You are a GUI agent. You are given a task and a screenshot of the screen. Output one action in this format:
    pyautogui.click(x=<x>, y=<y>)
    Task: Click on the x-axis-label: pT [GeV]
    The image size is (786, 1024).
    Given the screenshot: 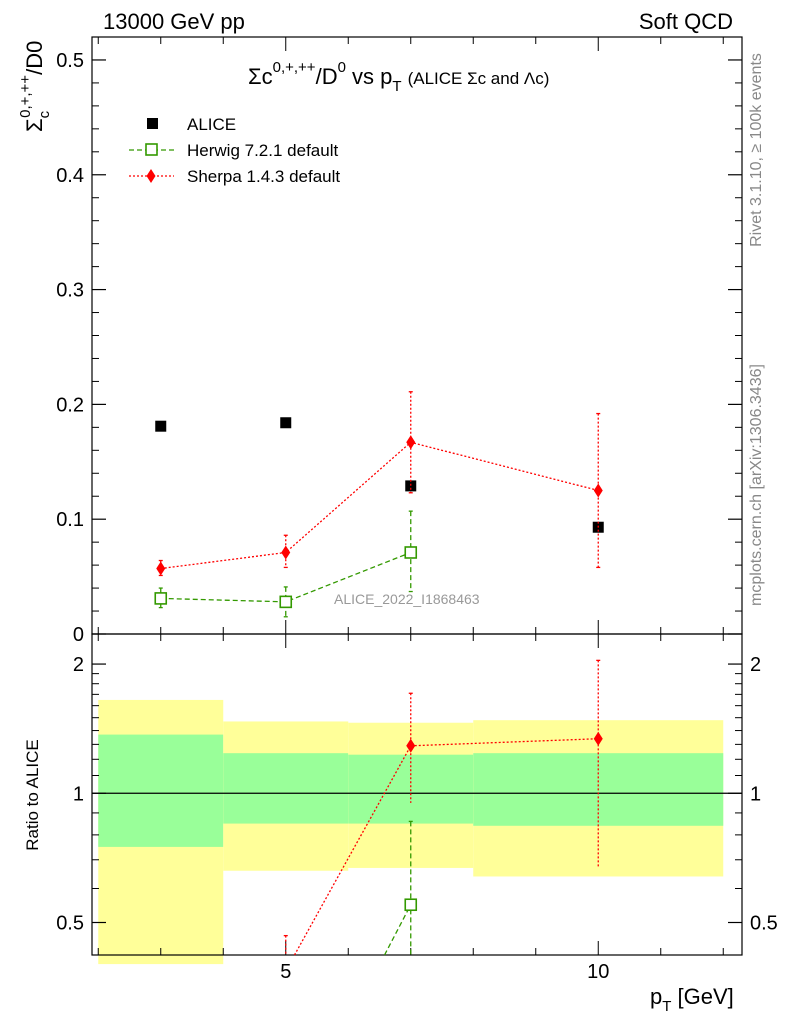 What is the action you would take?
    pyautogui.click(x=692, y=999)
    